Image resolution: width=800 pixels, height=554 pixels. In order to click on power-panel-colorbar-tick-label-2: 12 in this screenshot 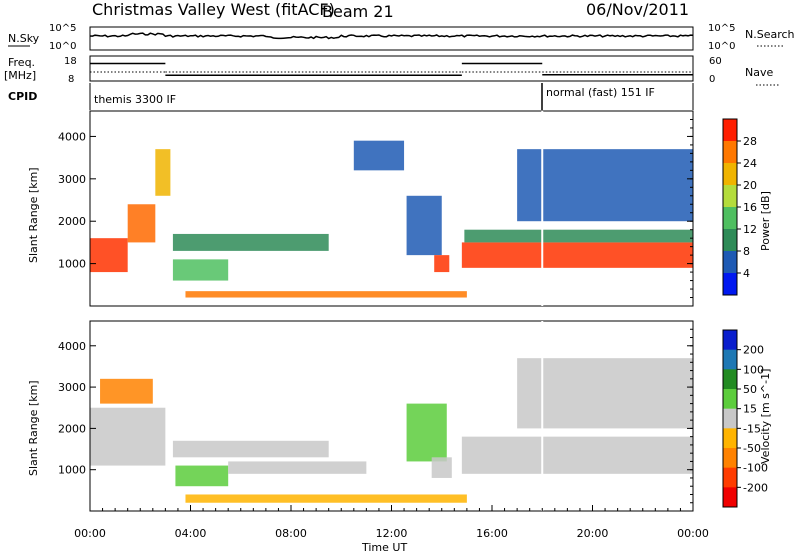, I will do `click(750, 229)`.